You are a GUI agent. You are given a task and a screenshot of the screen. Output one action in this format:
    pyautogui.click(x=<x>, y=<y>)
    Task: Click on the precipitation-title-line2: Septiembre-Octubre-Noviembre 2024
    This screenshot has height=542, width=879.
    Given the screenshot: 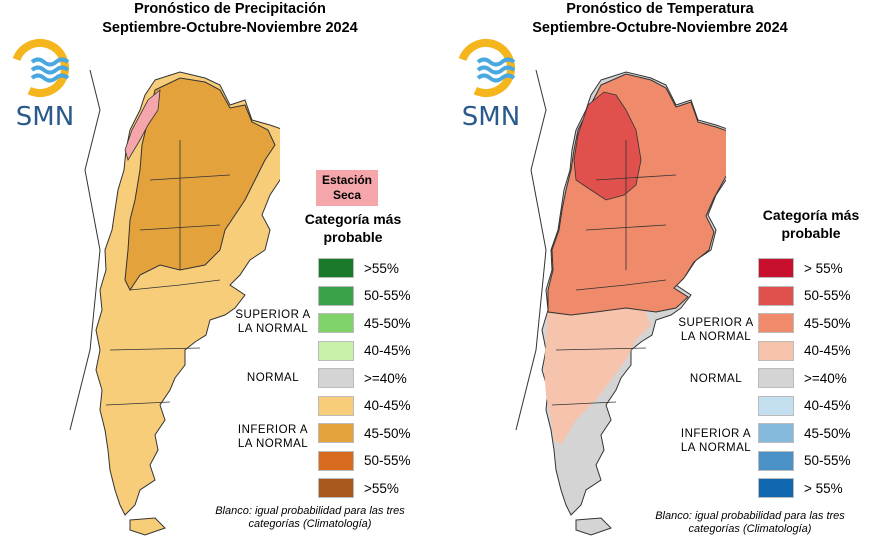 What is the action you would take?
    pyautogui.click(x=230, y=28)
    